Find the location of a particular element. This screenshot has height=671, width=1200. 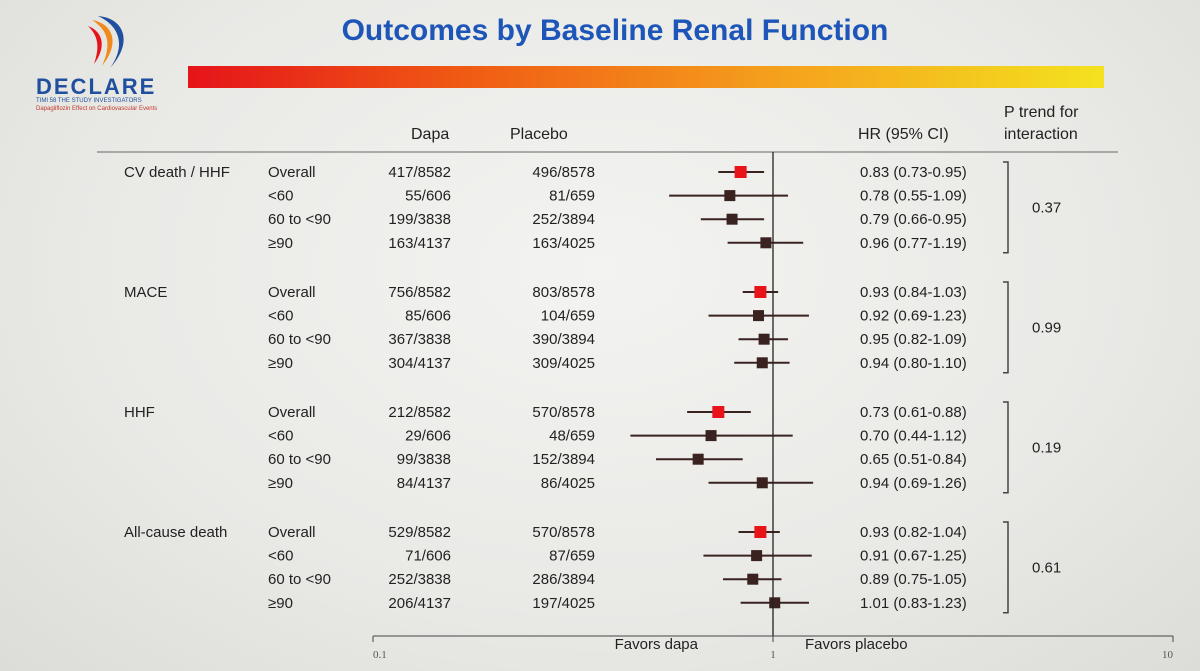

placebo-events: 197/4025 is located at coordinates (563, 603).